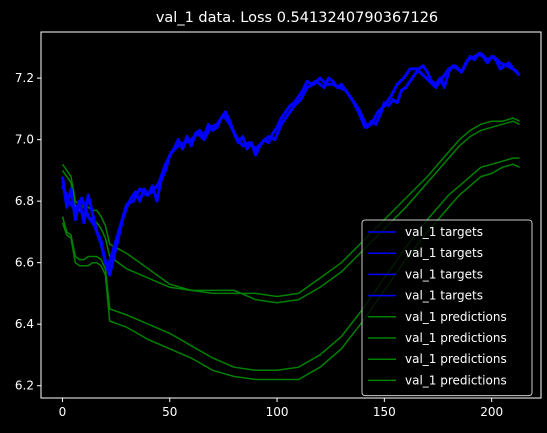 Image resolution: width=547 pixels, height=433 pixels. Describe the element at coordinates (277, 412) in the screenshot. I see `x-tick-label: 100` at that location.